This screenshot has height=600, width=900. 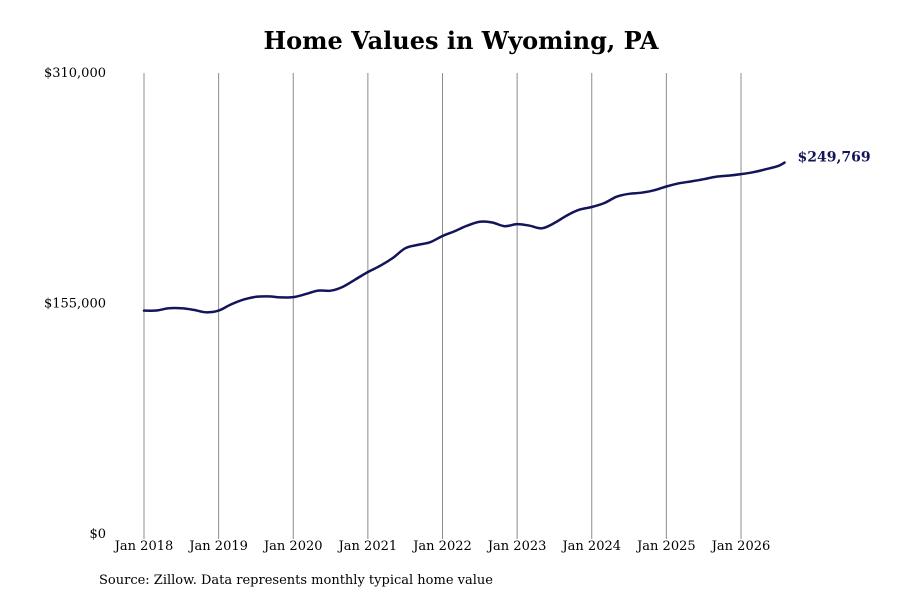 I want to click on x-tick-label: Jan 2018, so click(x=143, y=546).